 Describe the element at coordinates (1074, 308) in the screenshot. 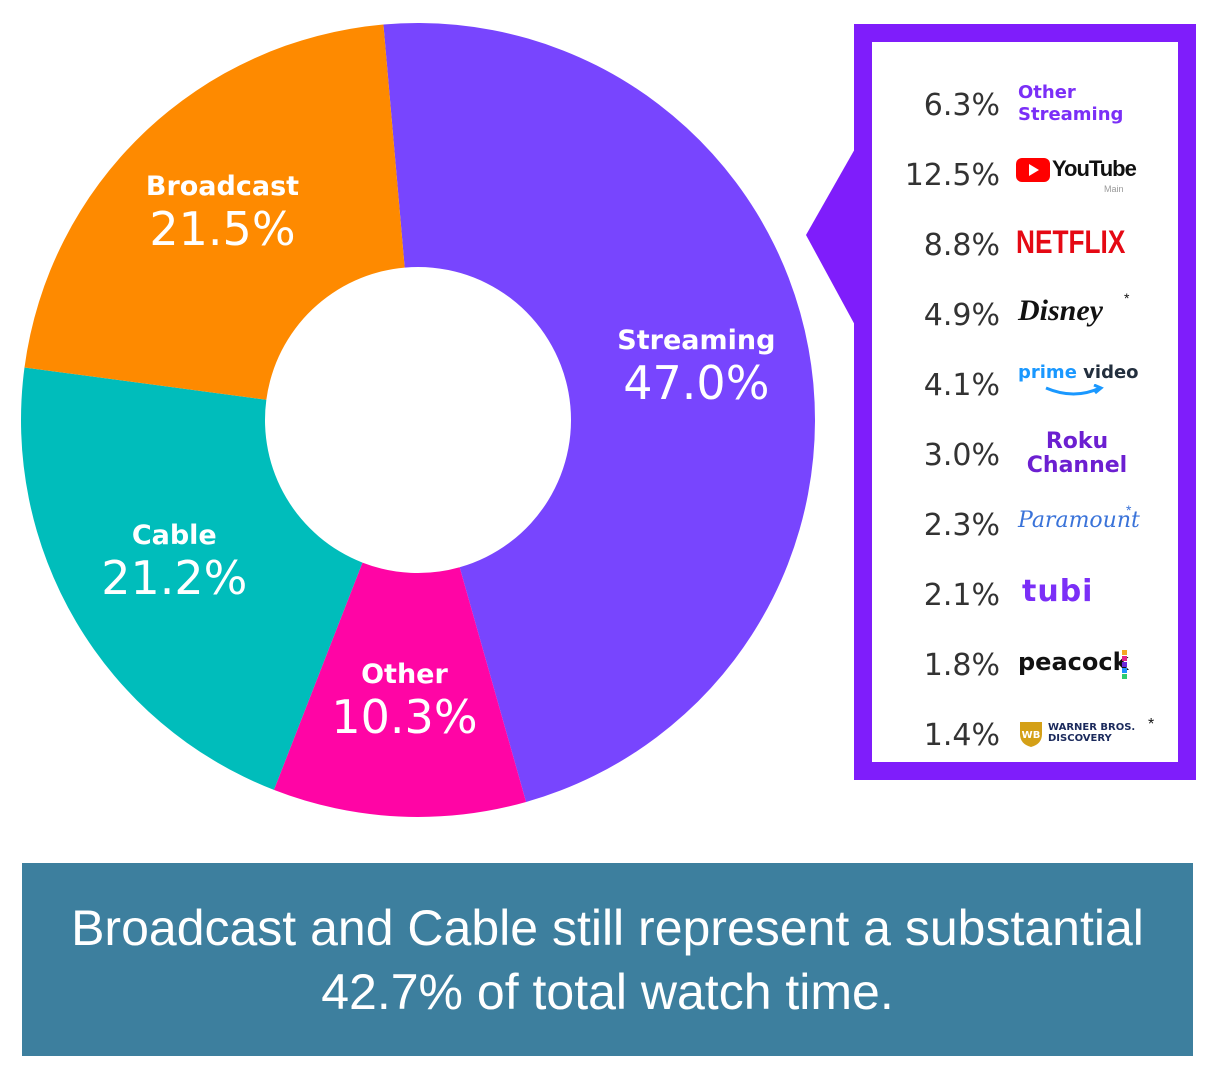

I see `disney-logo: Disney *` at that location.